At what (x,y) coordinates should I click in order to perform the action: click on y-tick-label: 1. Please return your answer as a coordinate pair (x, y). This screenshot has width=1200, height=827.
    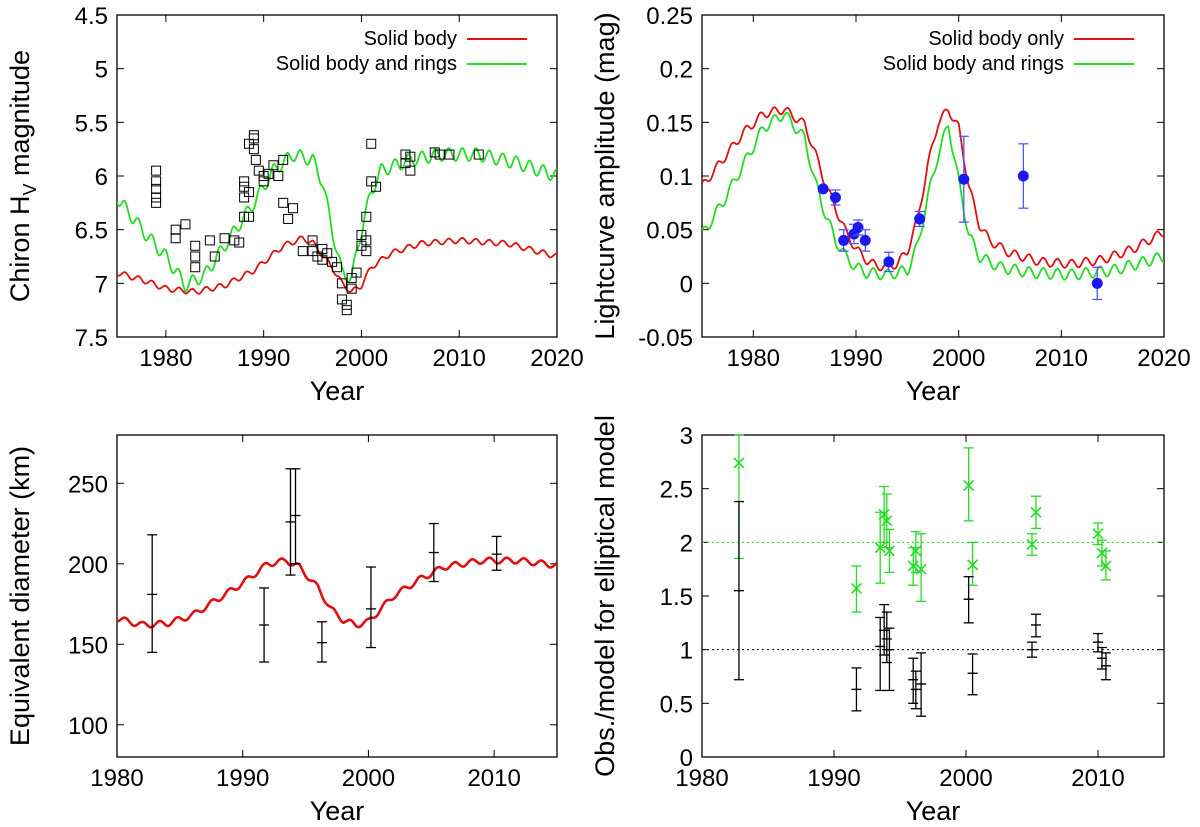
    Looking at the image, I should click on (686, 651).